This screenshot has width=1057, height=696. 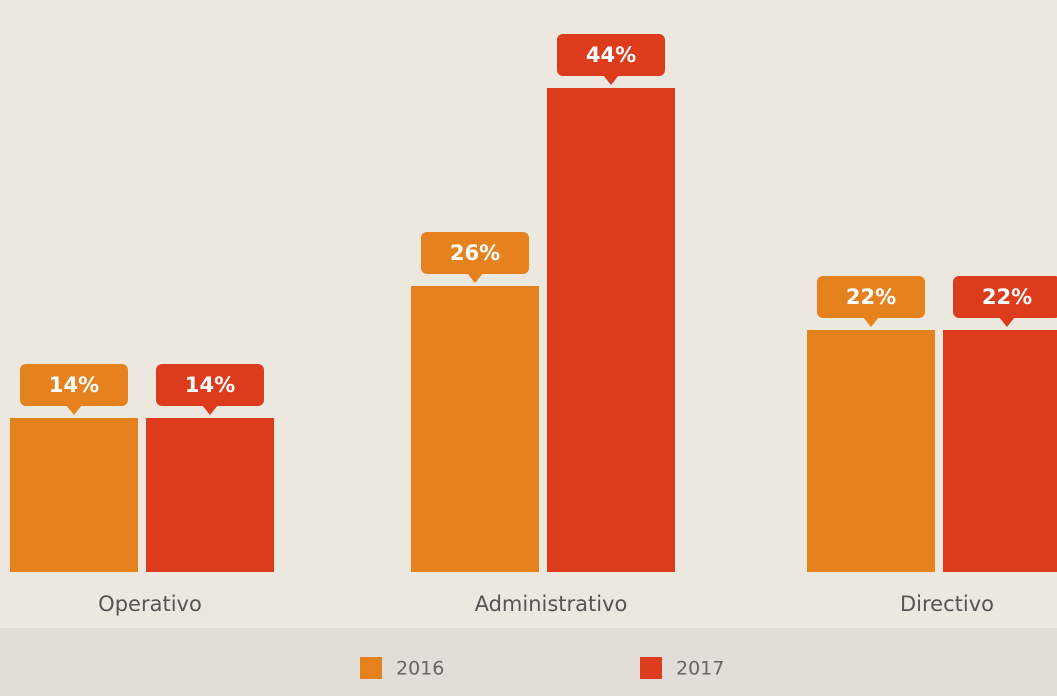 I want to click on value-label: 26%, so click(x=475, y=253).